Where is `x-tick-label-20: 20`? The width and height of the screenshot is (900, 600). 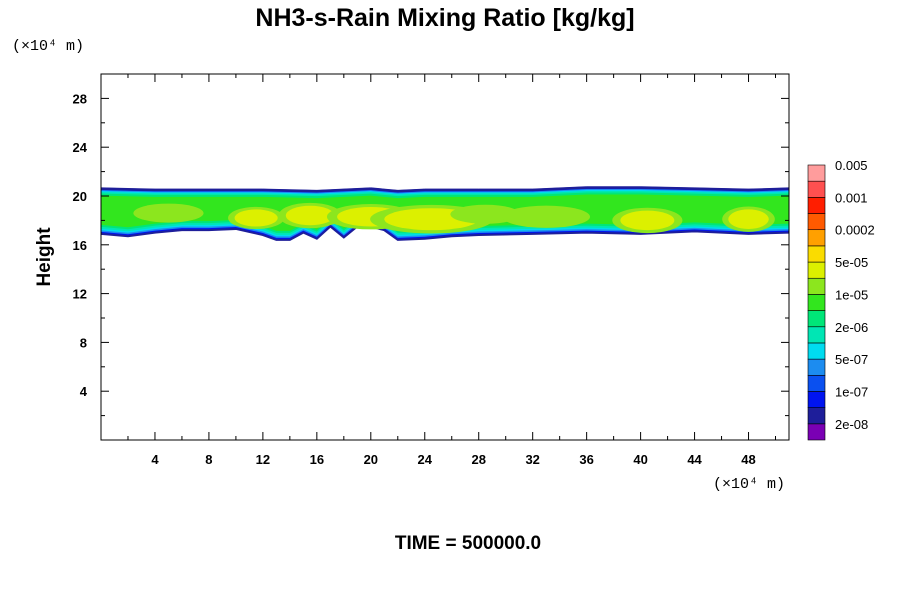 x-tick-label-20: 20 is located at coordinates (371, 459).